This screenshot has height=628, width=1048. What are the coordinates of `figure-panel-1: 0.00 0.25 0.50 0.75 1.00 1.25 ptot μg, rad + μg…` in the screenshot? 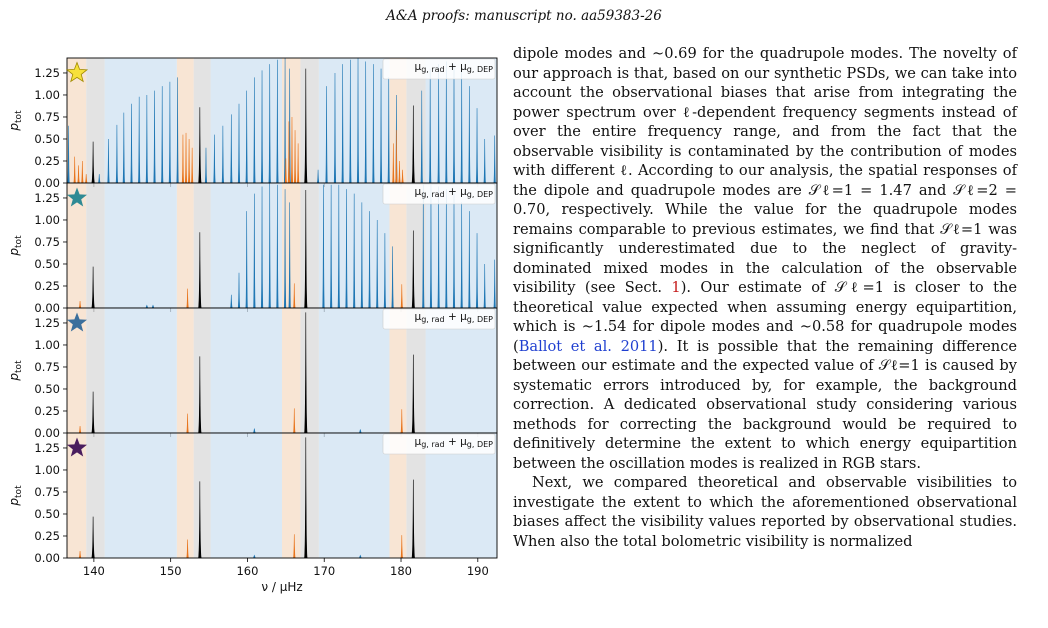 It's located at (252, 123).